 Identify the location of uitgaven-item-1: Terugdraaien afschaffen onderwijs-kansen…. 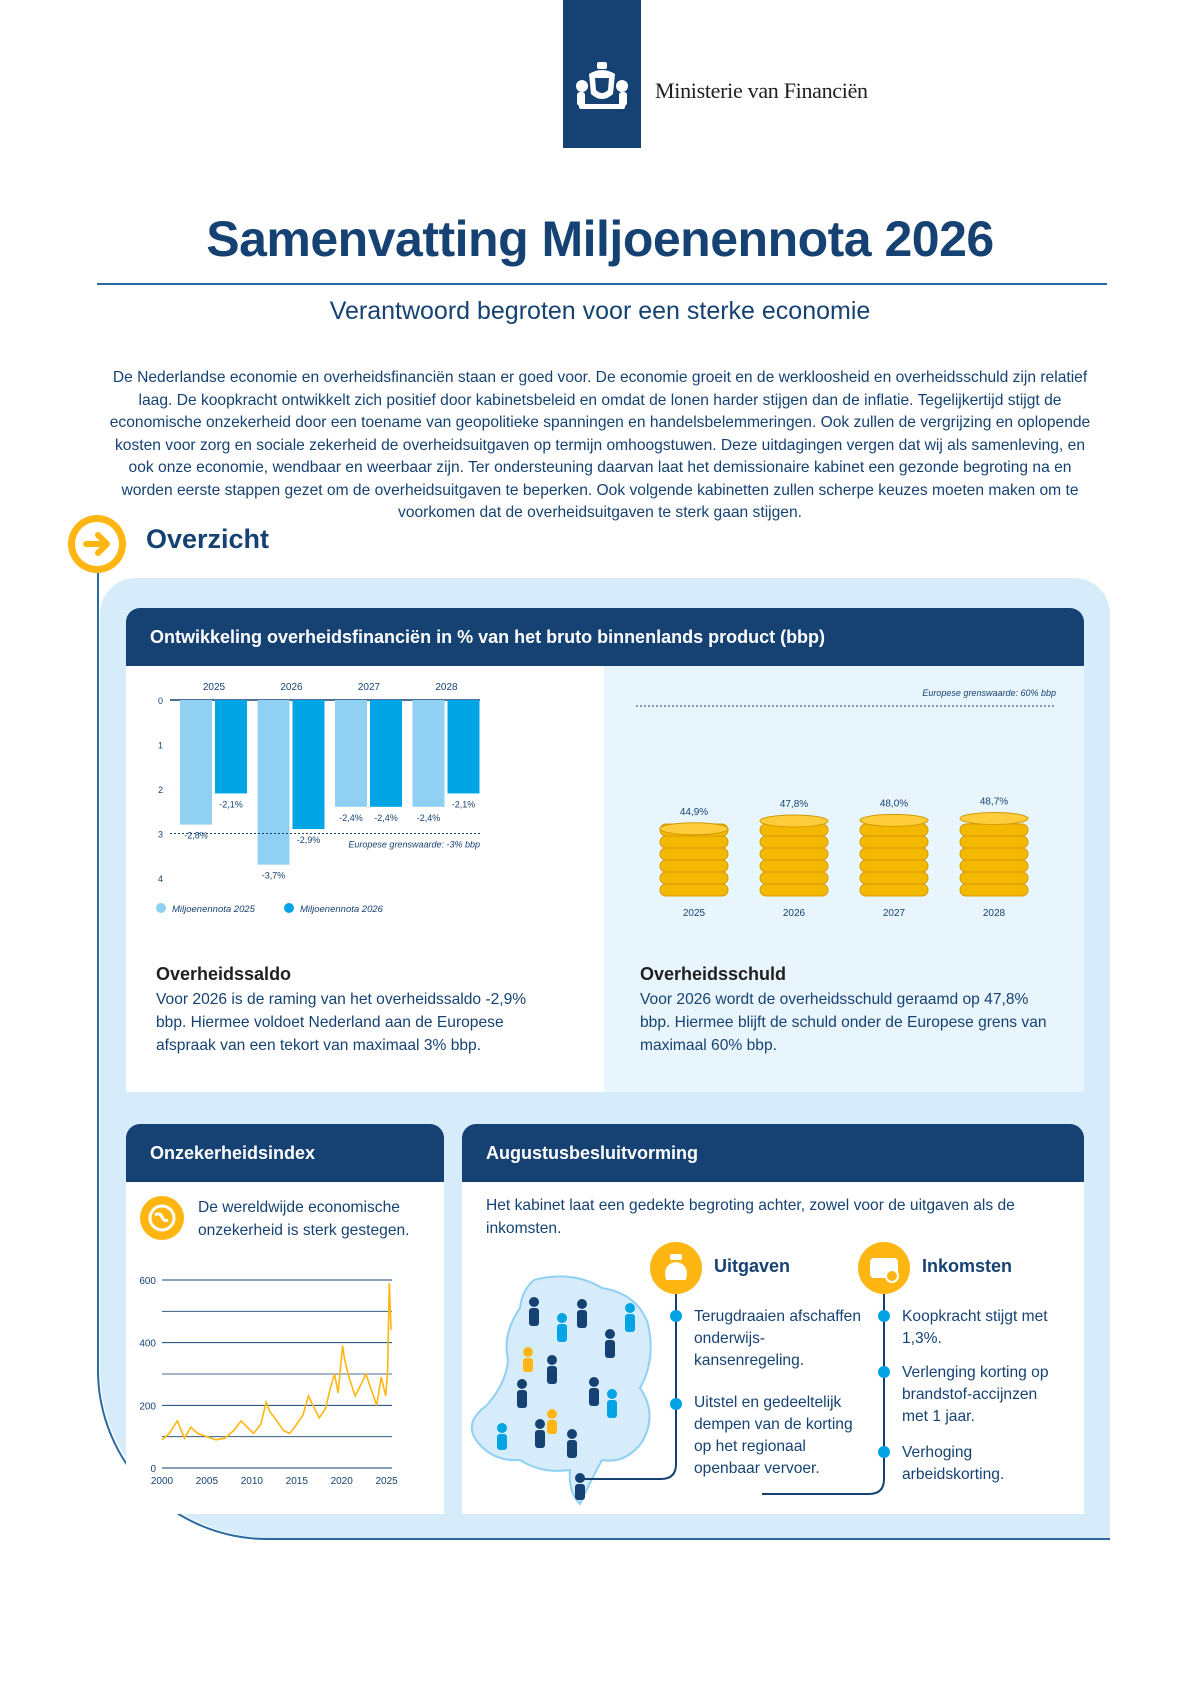
(778, 1338).